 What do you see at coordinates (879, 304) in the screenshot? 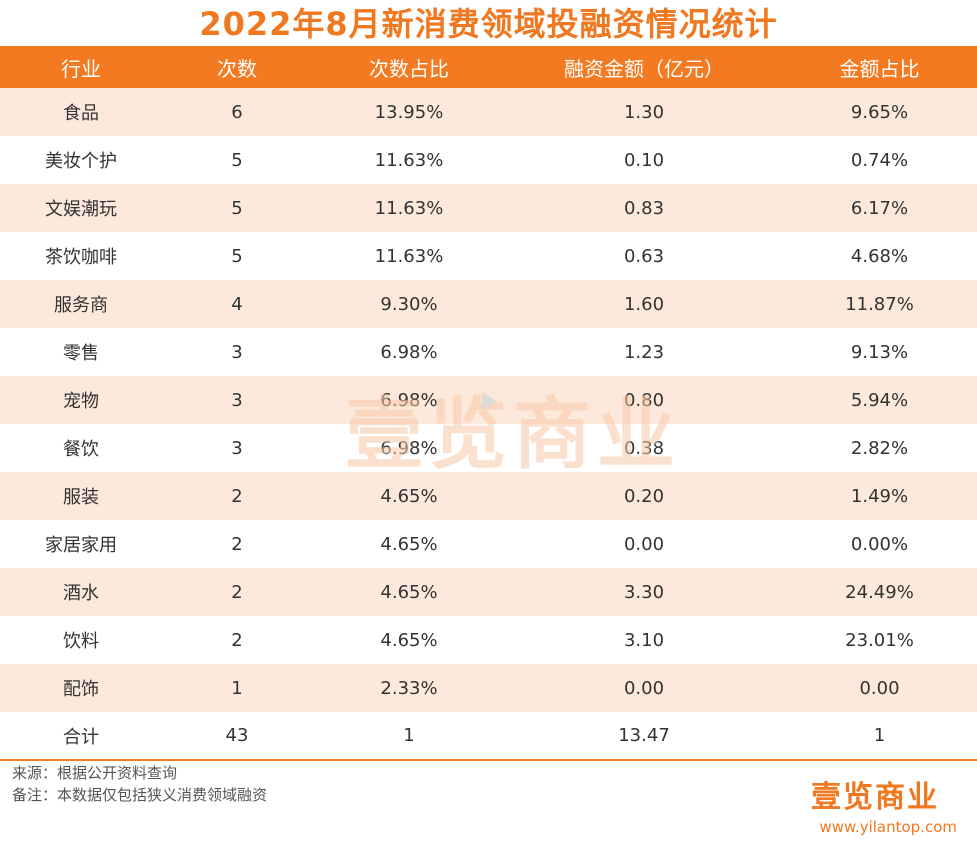
I see `amount-share-cell: 11.87%` at bounding box center [879, 304].